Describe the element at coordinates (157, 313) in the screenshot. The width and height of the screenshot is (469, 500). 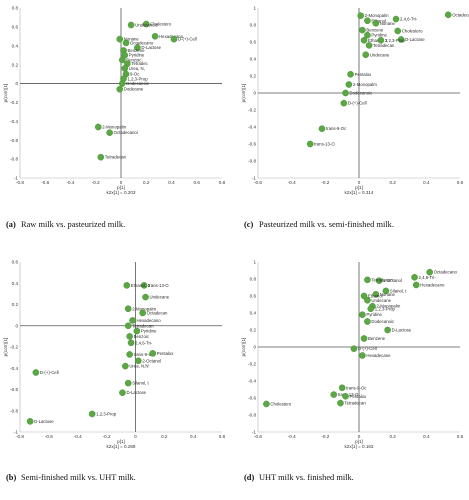
I see `data-point-label: Octadecan` at that location.